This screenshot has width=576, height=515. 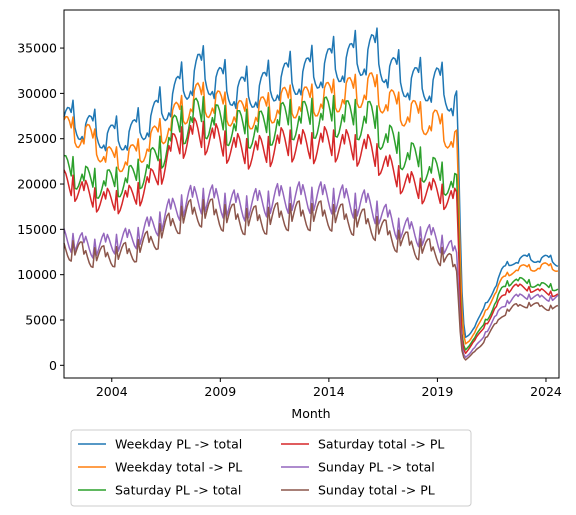 I want to click on y-tick-label: 30000, so click(x=37, y=93).